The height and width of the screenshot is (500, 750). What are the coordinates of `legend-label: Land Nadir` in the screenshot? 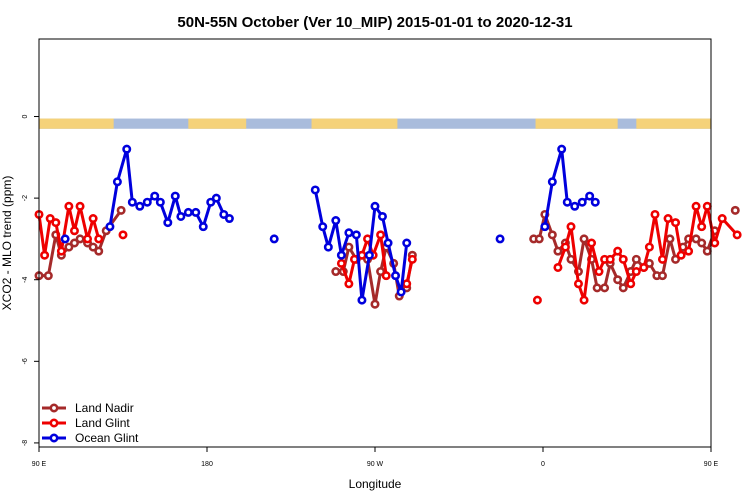 It's located at (104, 408).